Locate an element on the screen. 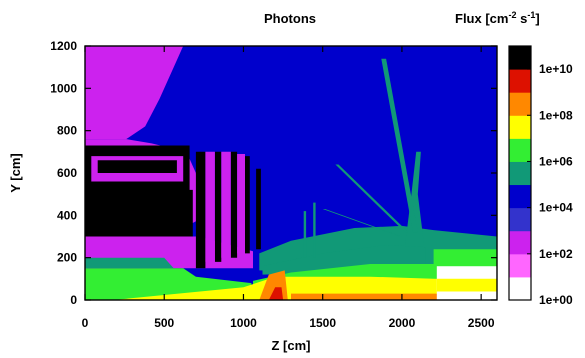 This screenshot has height=358, width=585. chart-title: Photons is located at coordinates (290, 18).